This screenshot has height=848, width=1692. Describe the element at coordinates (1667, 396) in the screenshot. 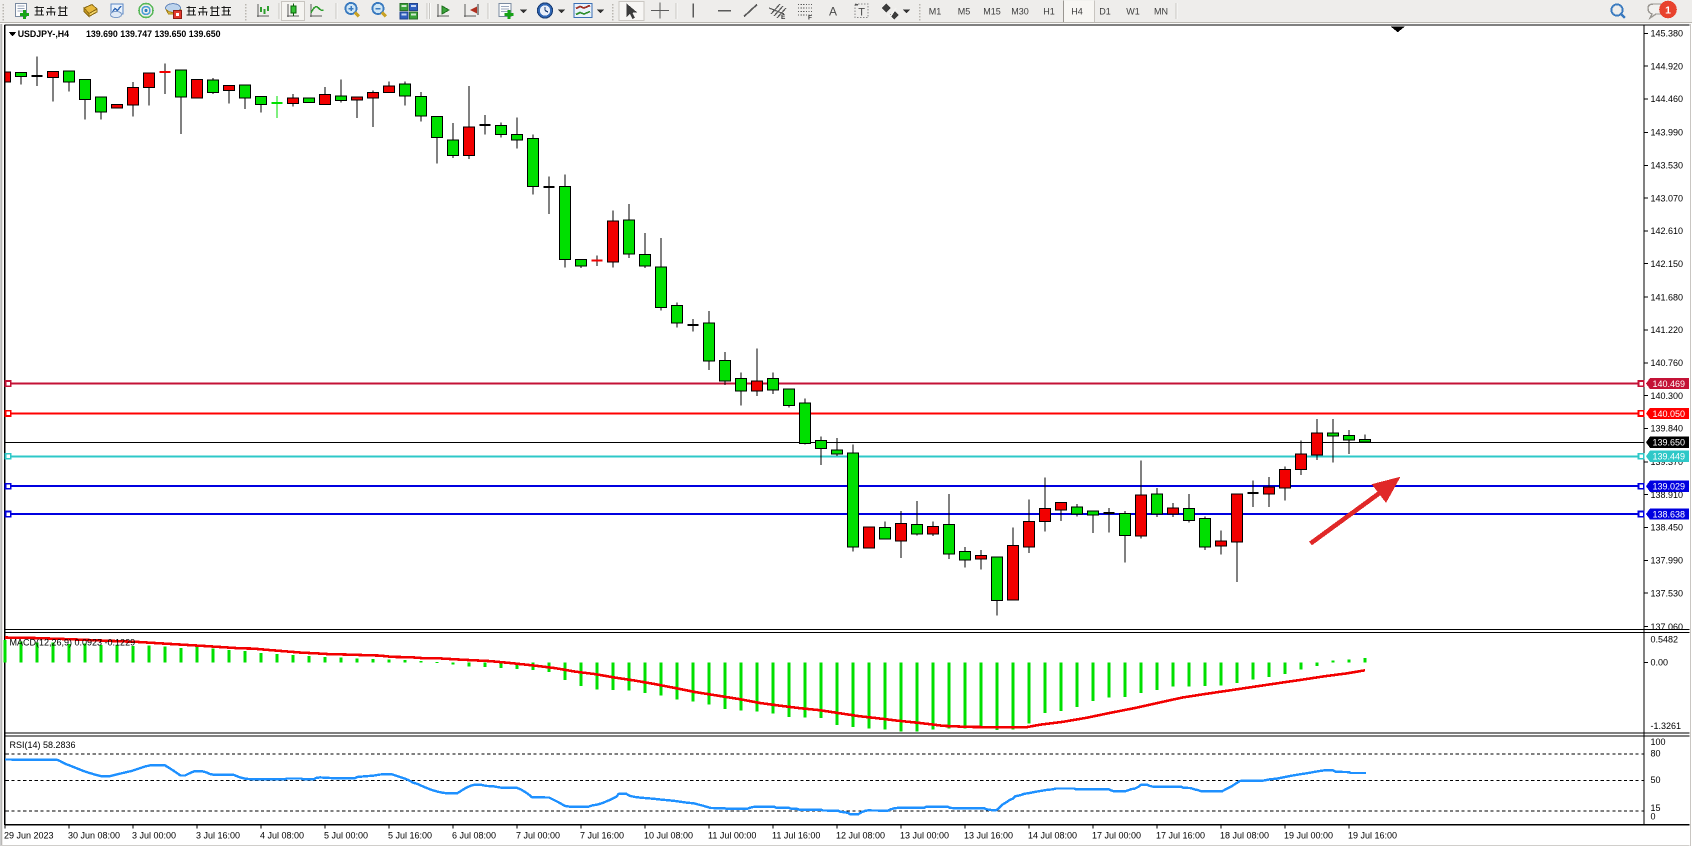

I see `svg-text: 140.300` at that location.